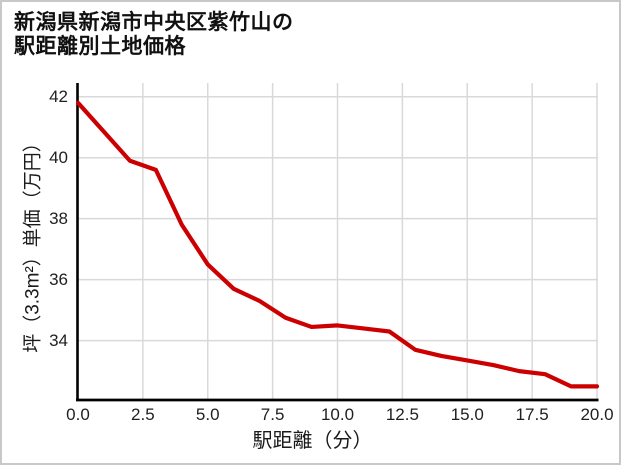 This screenshot has width=621, height=465. Describe the element at coordinates (272, 414) in the screenshot. I see `x-tick-label: 7.5` at that location.